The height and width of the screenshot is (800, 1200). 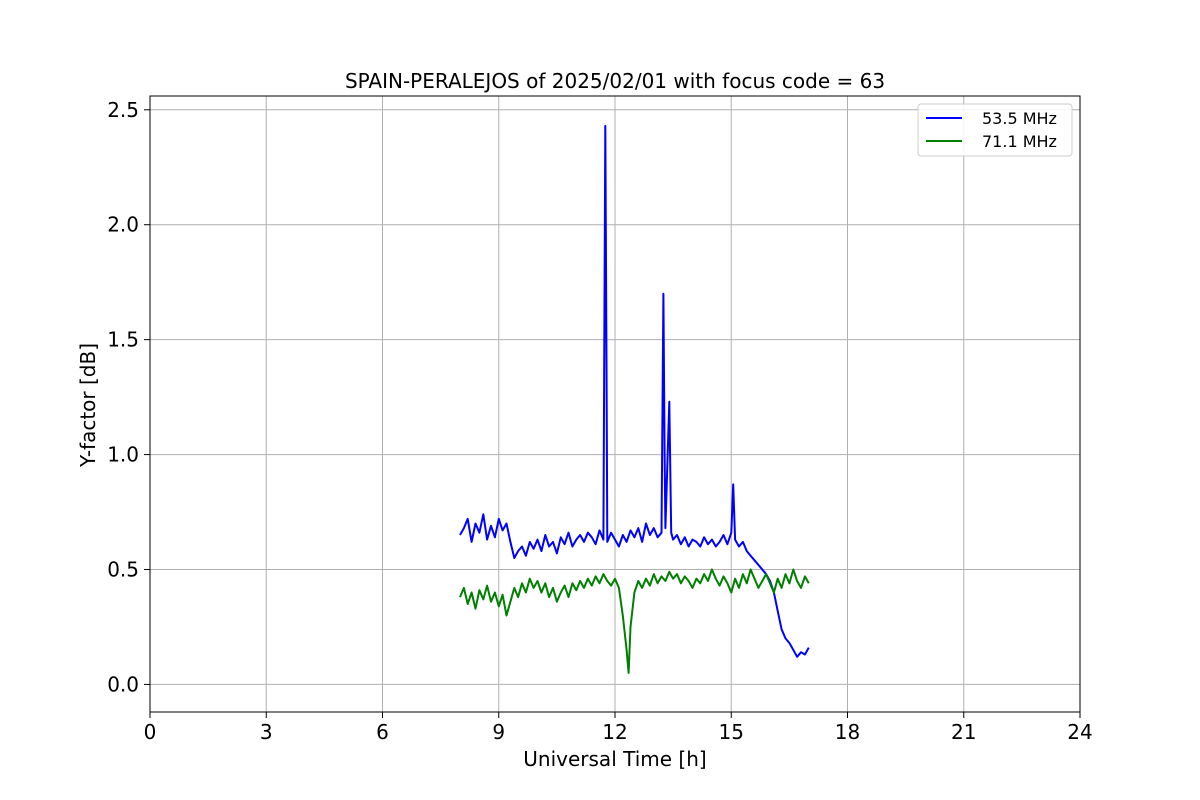 What do you see at coordinates (731, 732) in the screenshot?
I see `x-tick-label: 15` at bounding box center [731, 732].